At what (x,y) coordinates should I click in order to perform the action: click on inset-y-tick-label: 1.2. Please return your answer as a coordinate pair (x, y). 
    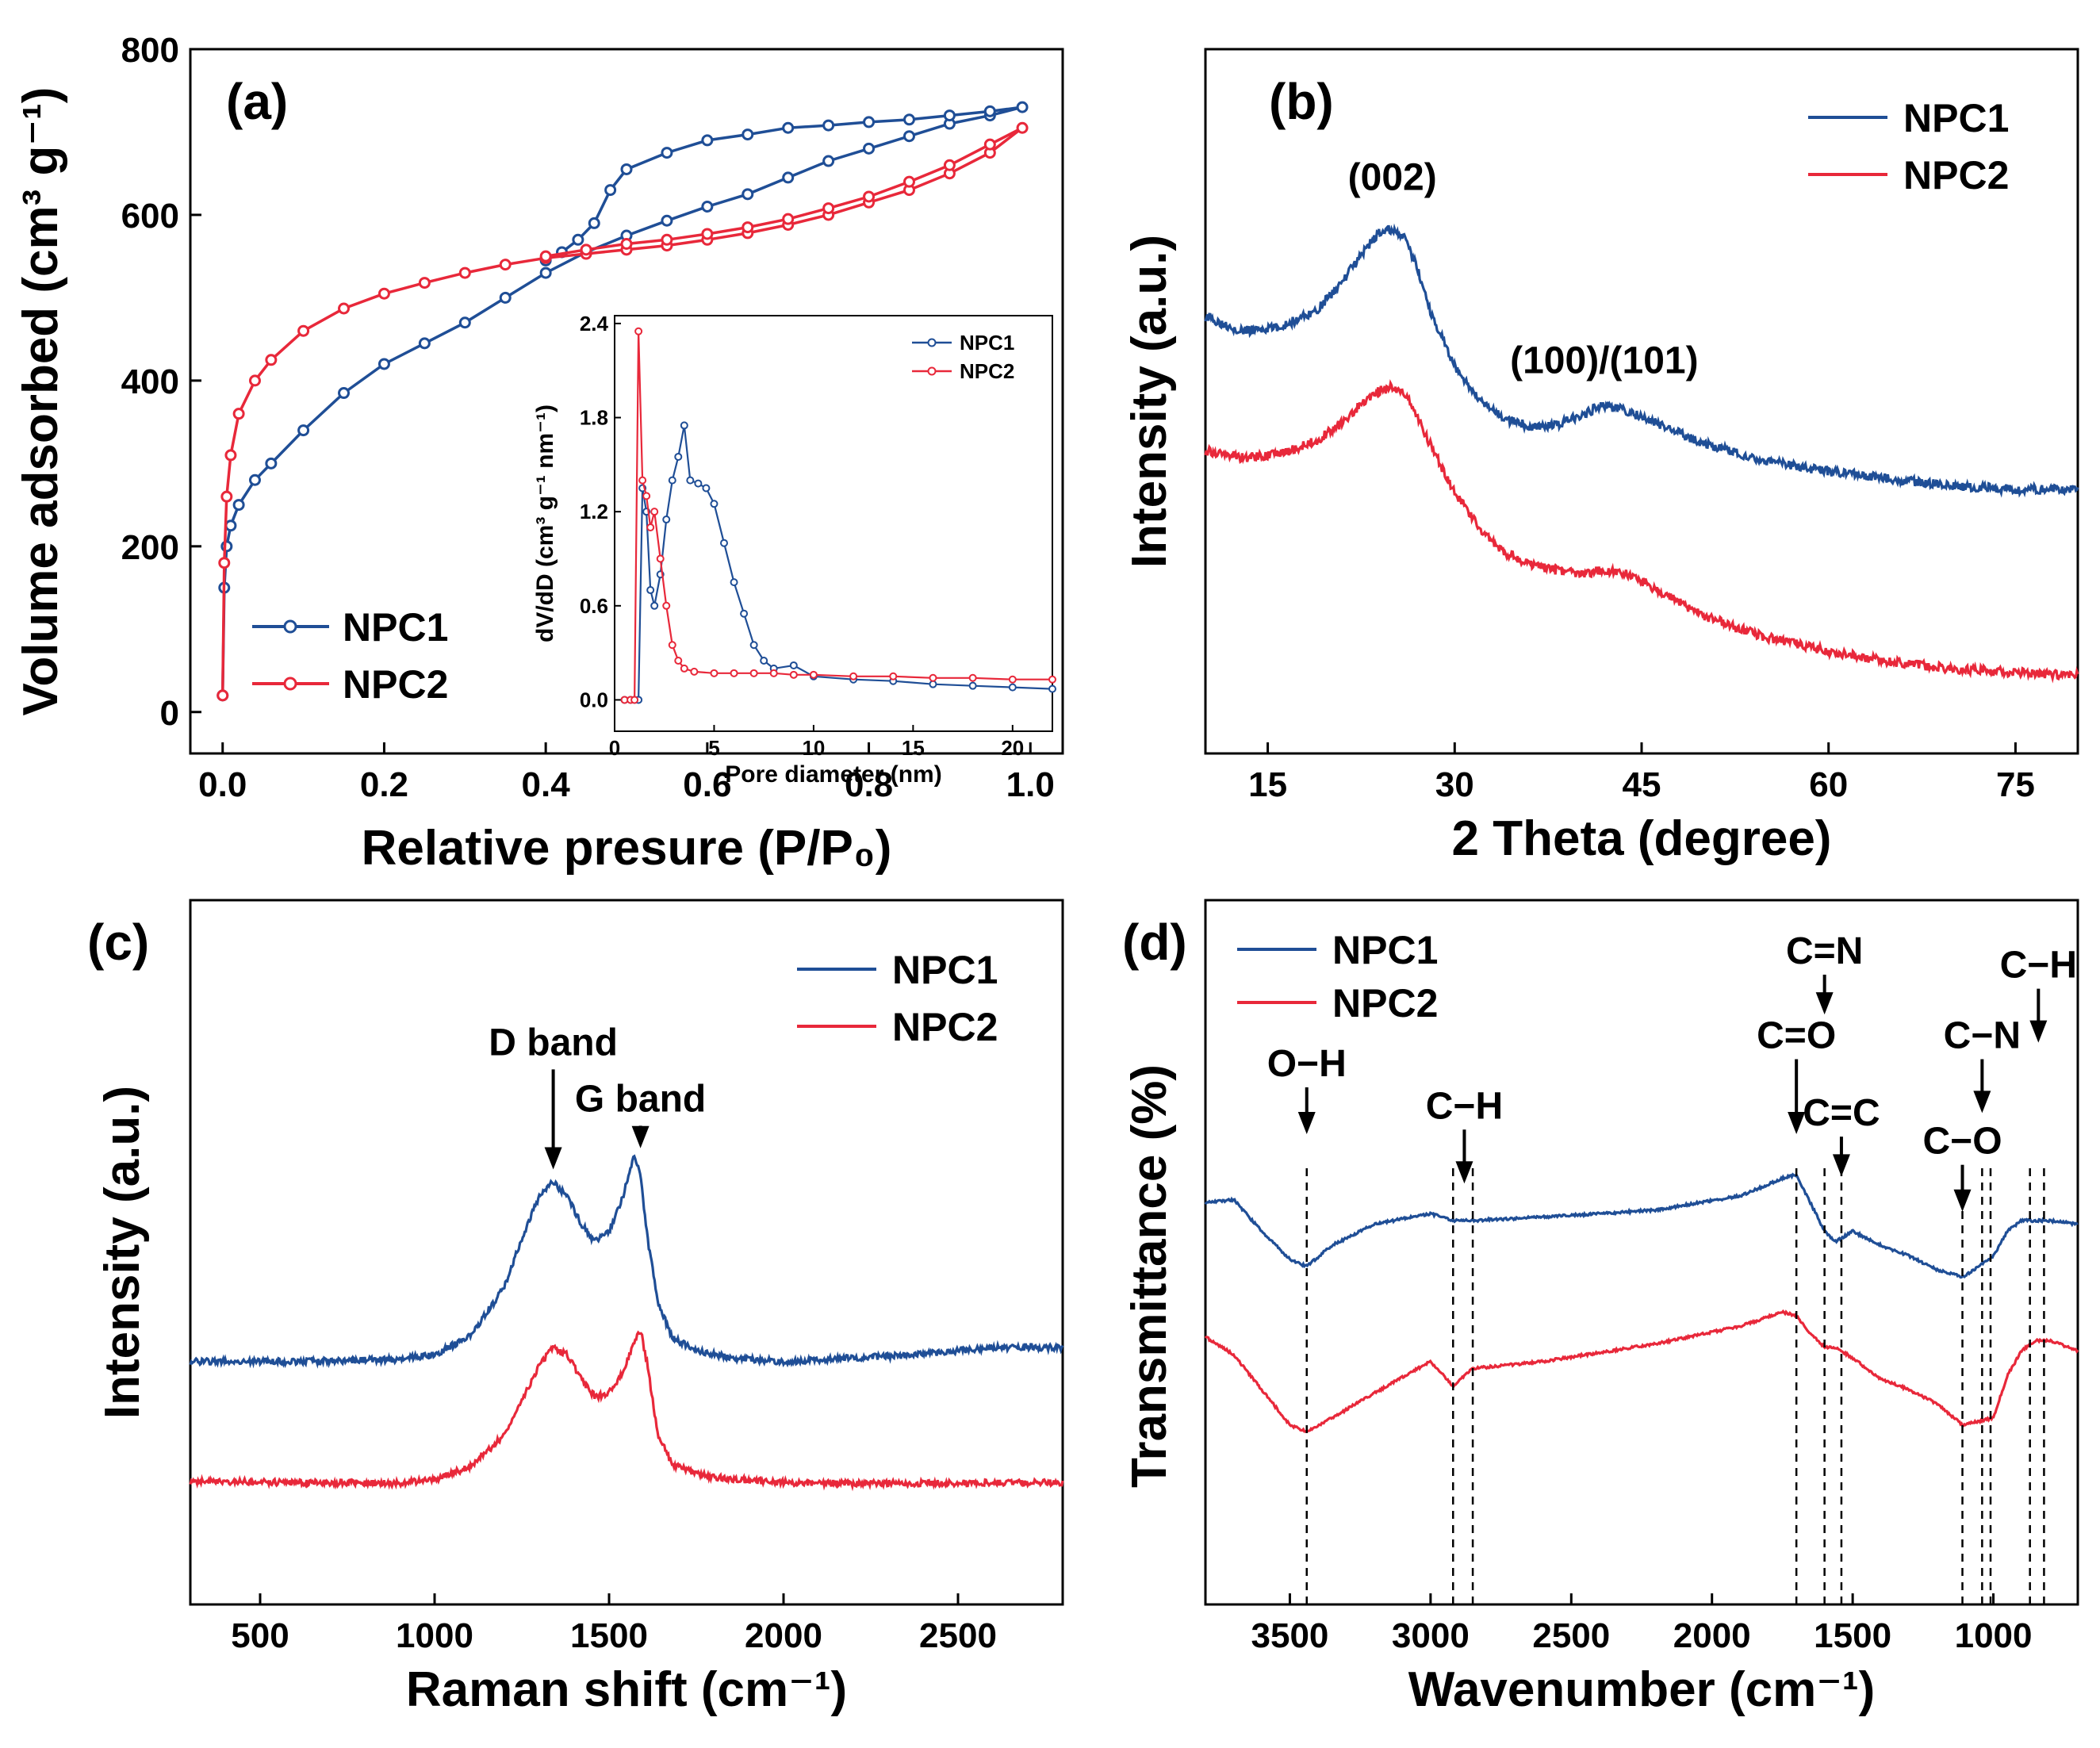
    Looking at the image, I should click on (594, 511).